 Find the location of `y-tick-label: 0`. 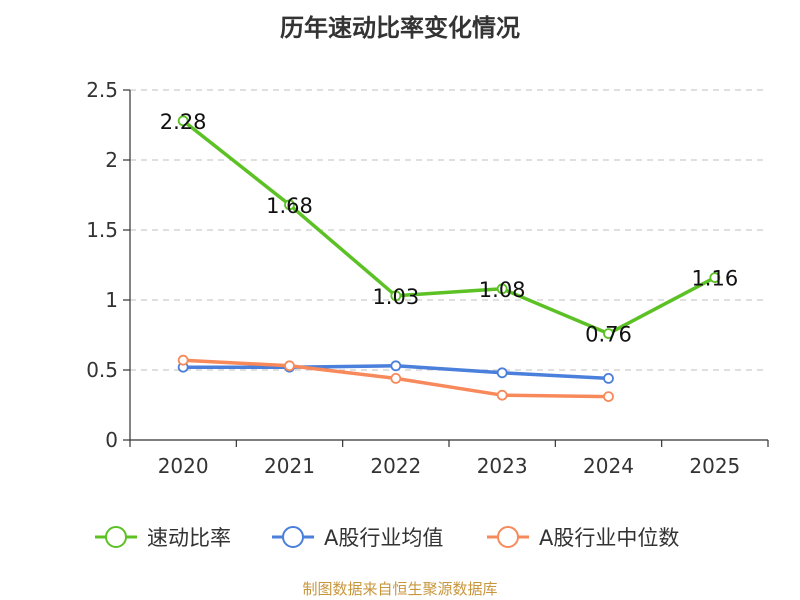

y-tick-label: 0 is located at coordinates (111, 440).